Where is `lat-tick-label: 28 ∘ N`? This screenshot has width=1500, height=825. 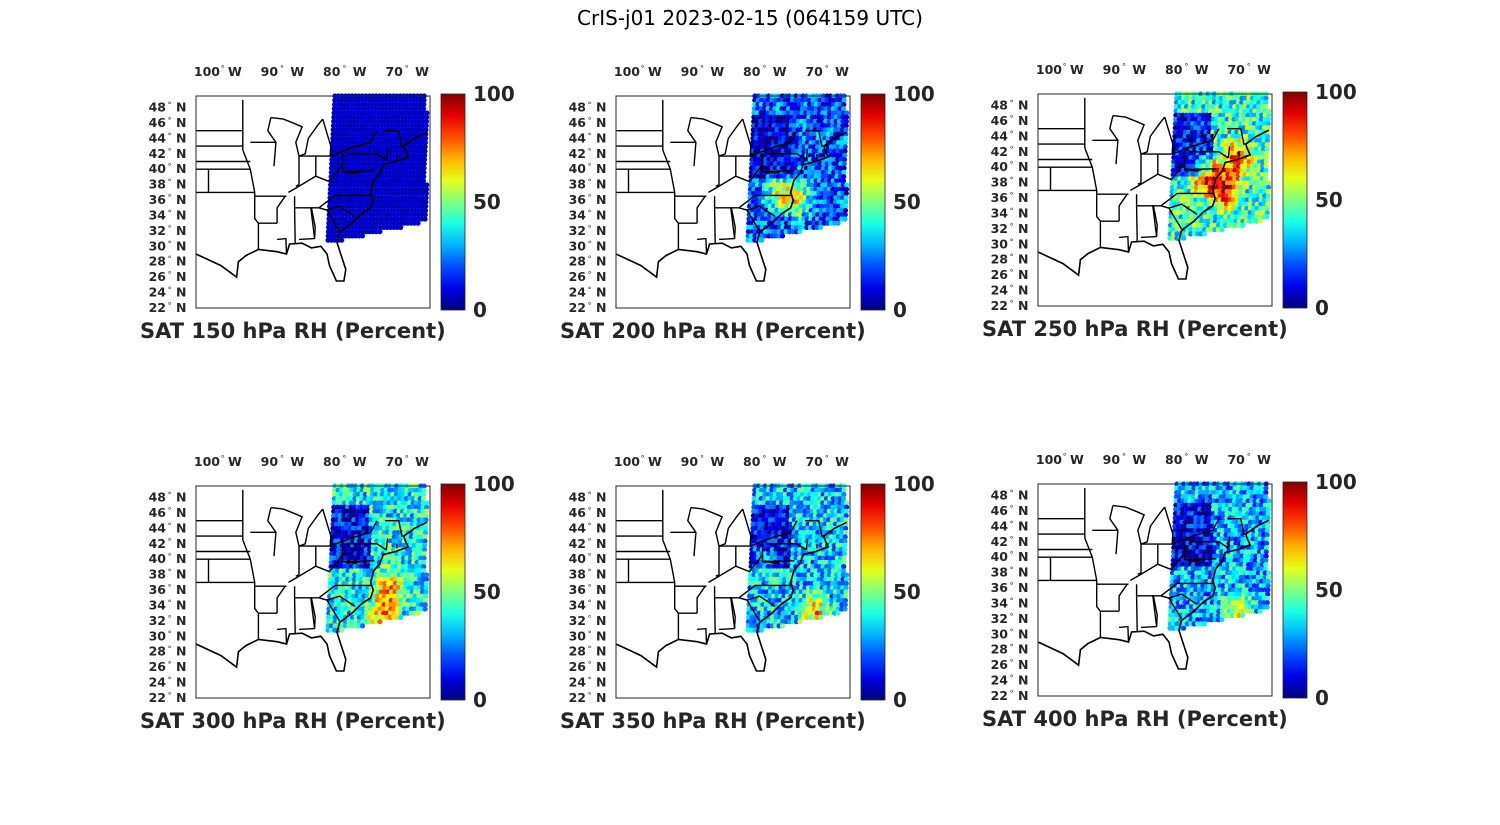
lat-tick-label: 28 ∘ N is located at coordinates (168, 261).